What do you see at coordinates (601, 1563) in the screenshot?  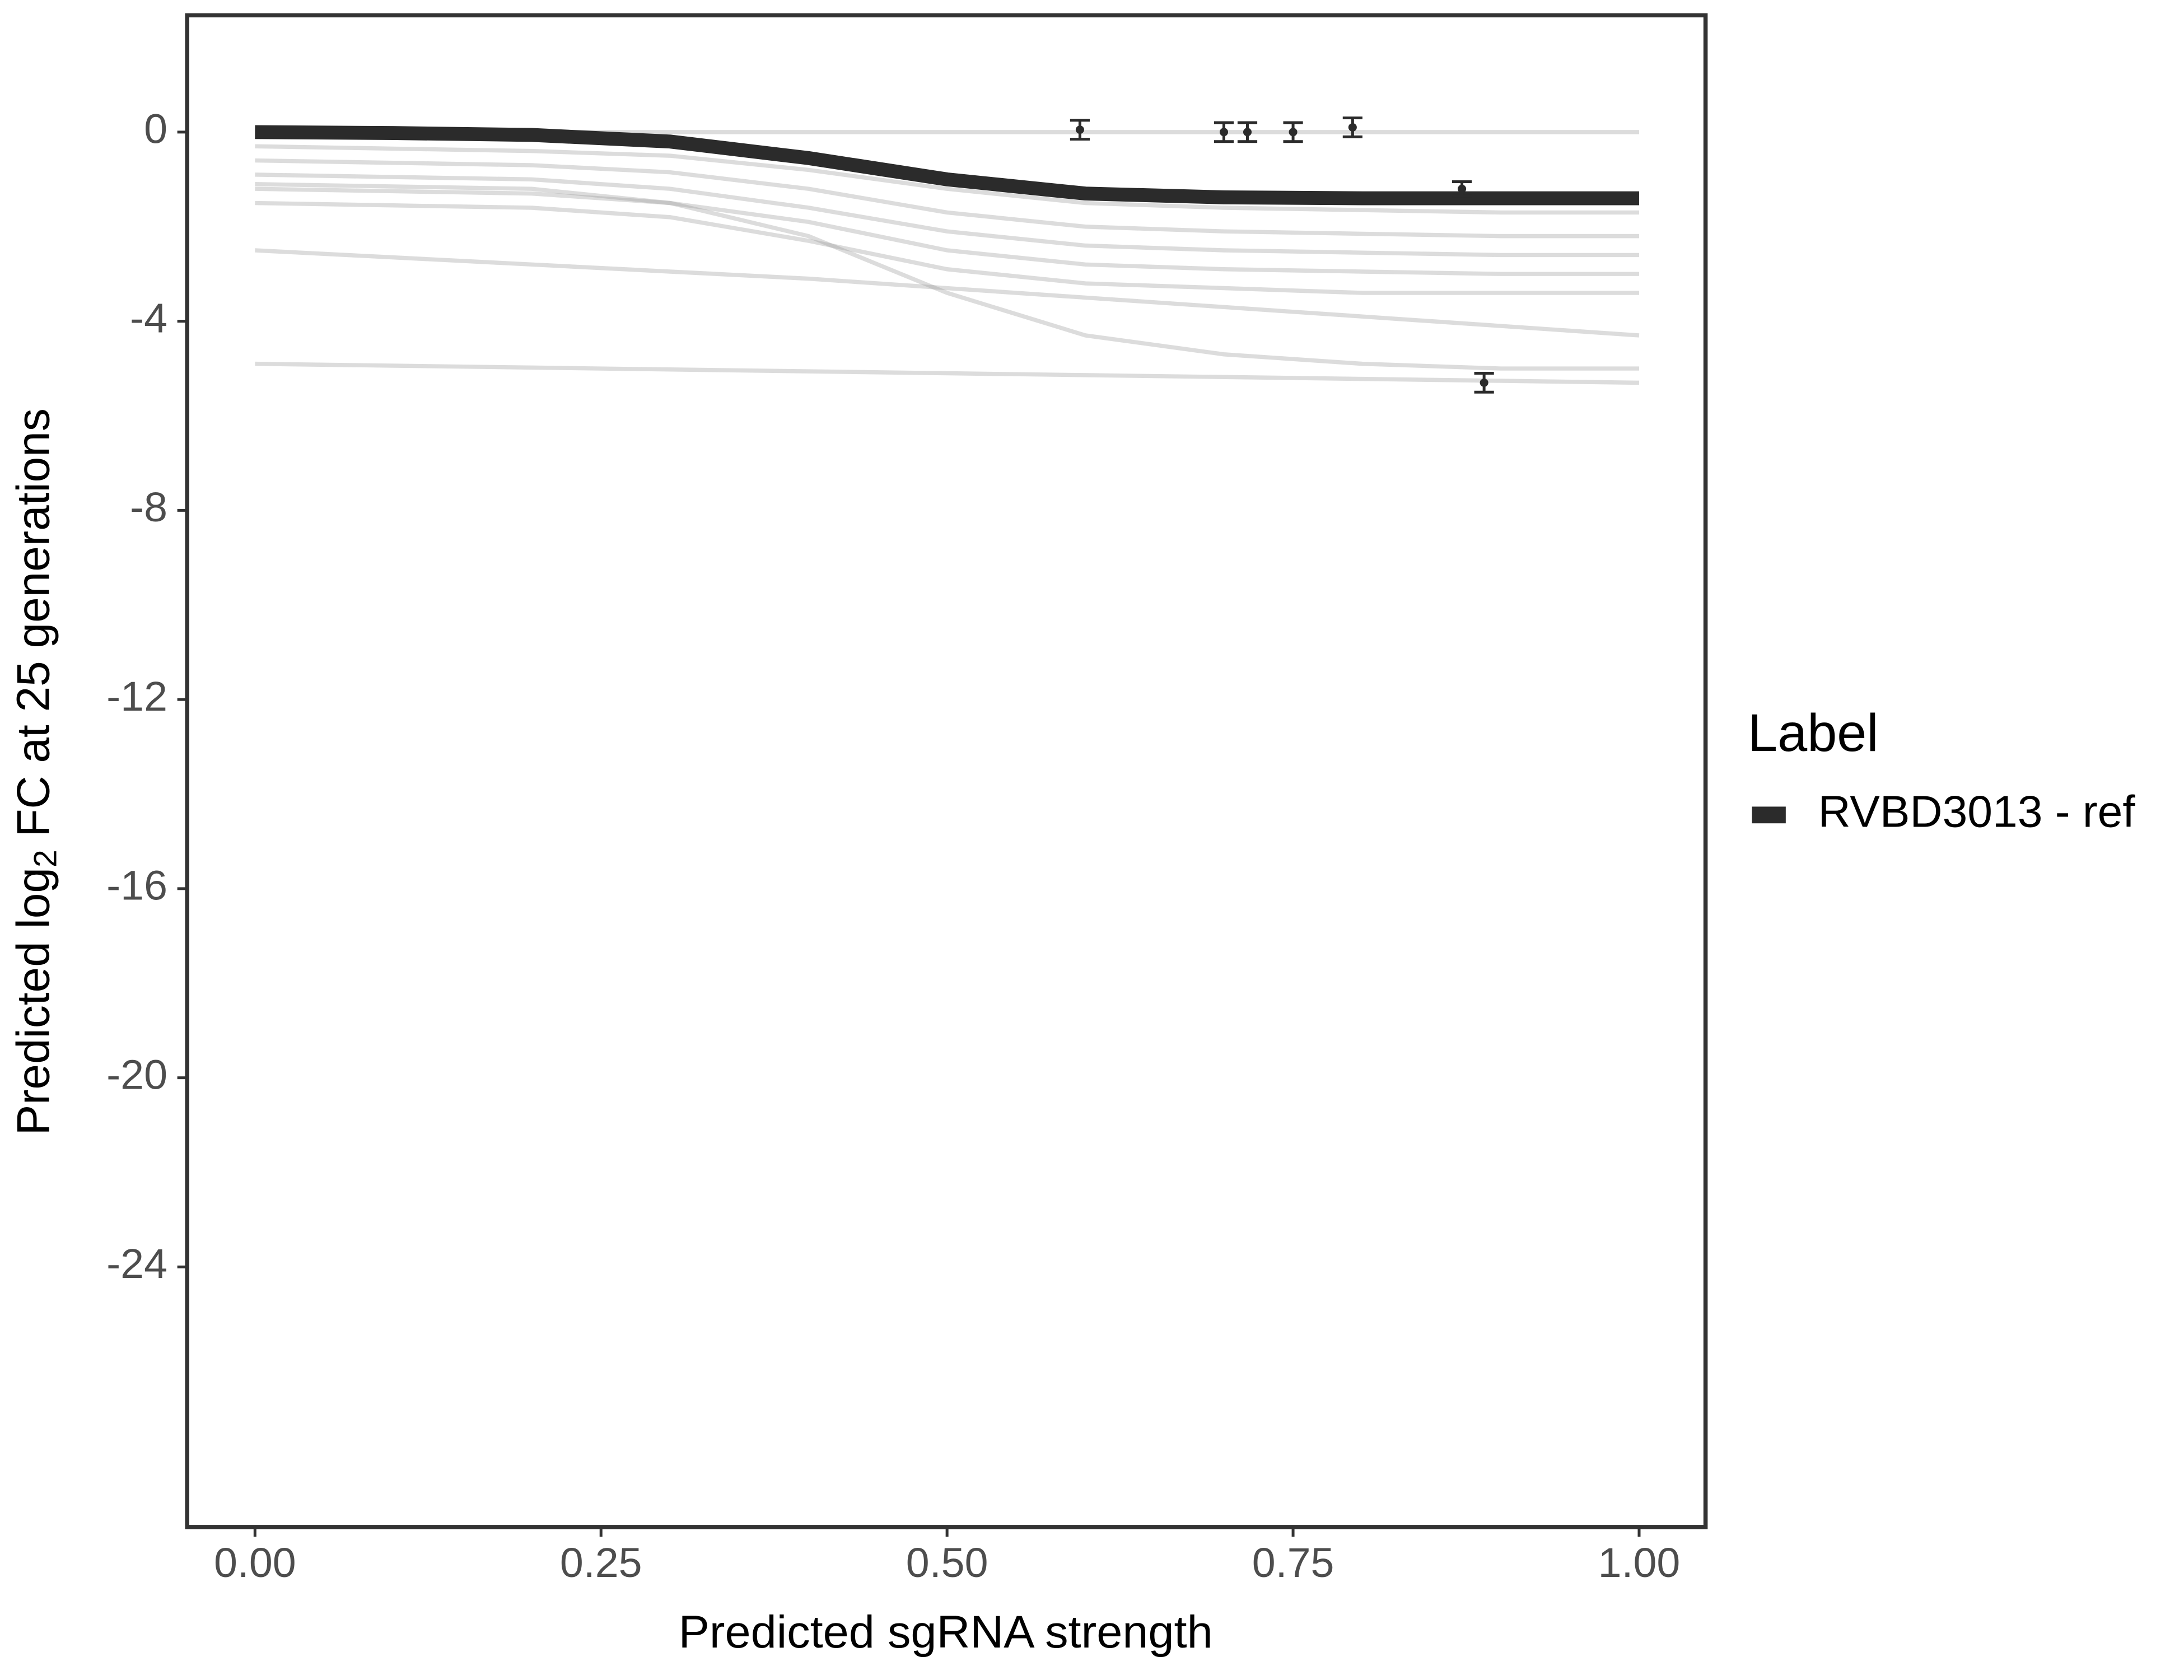 I see `x-tick-label: 0.25` at bounding box center [601, 1563].